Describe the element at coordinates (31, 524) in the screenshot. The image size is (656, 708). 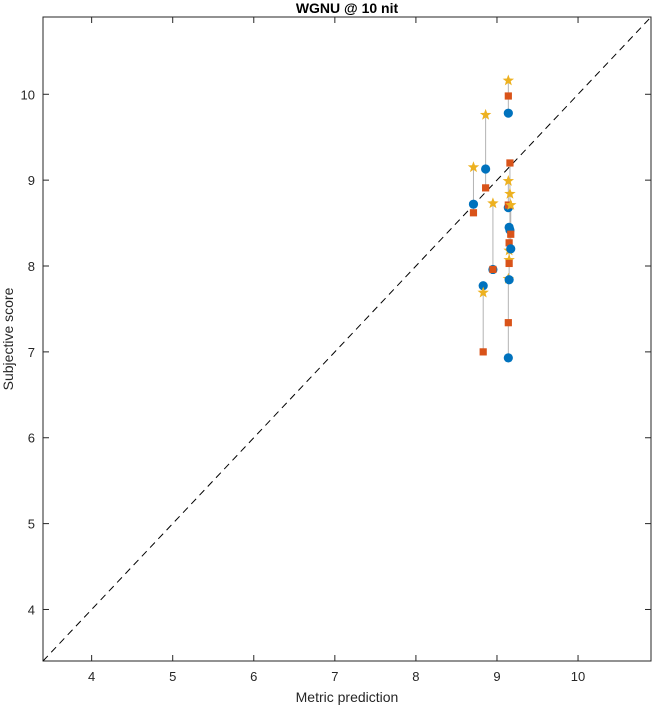
I see `y-tick-label: 5` at that location.